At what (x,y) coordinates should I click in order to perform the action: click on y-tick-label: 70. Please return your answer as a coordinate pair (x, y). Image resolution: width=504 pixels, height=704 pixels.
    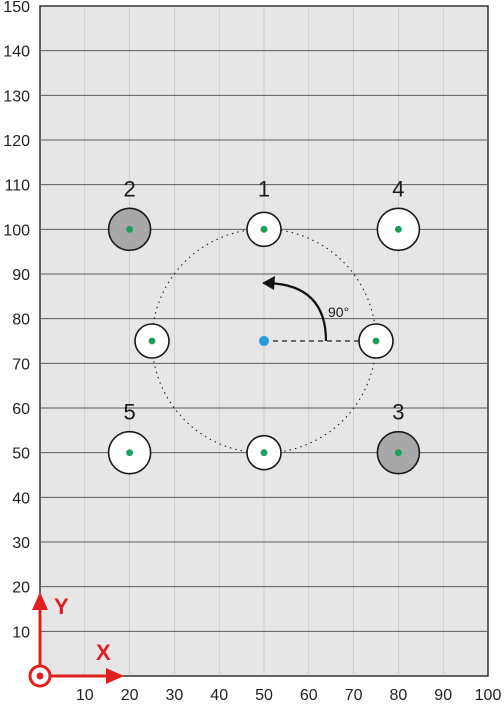
    Looking at the image, I should click on (21, 364).